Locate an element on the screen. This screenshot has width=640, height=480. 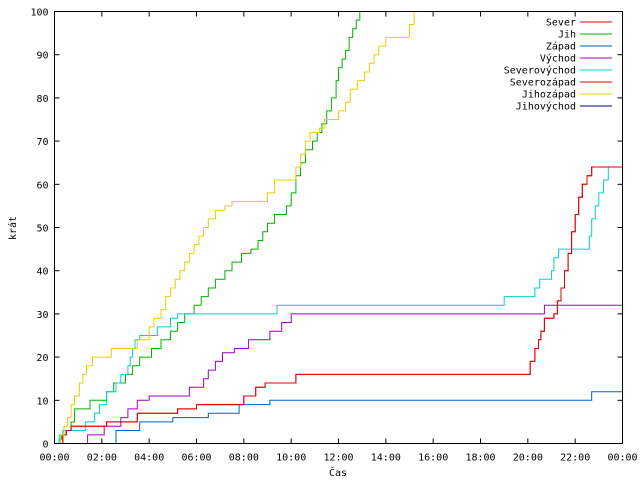
x-tick-label: 20:00 is located at coordinates (528, 458).